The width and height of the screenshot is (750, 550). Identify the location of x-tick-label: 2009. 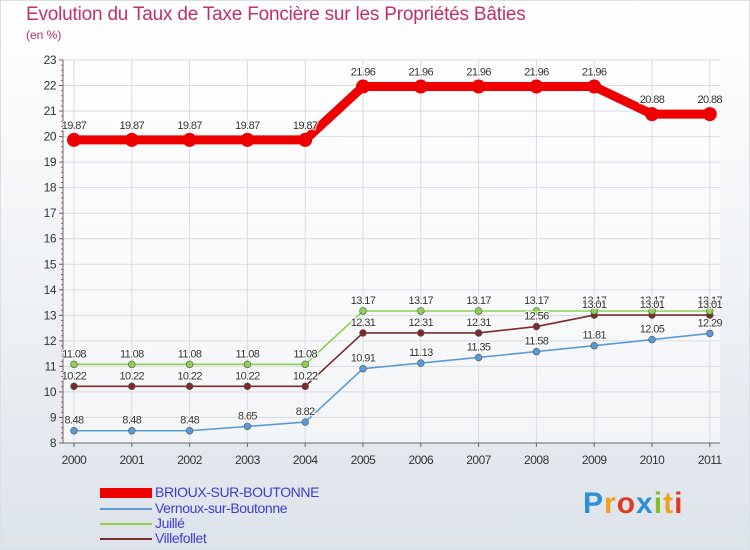
(595, 460).